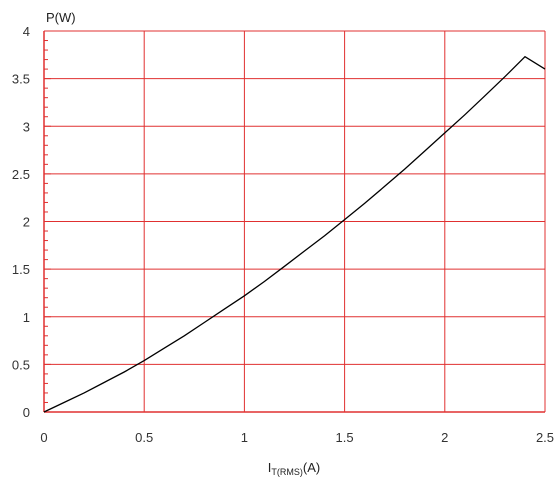  I want to click on x-tick-label: 2, so click(444, 437).